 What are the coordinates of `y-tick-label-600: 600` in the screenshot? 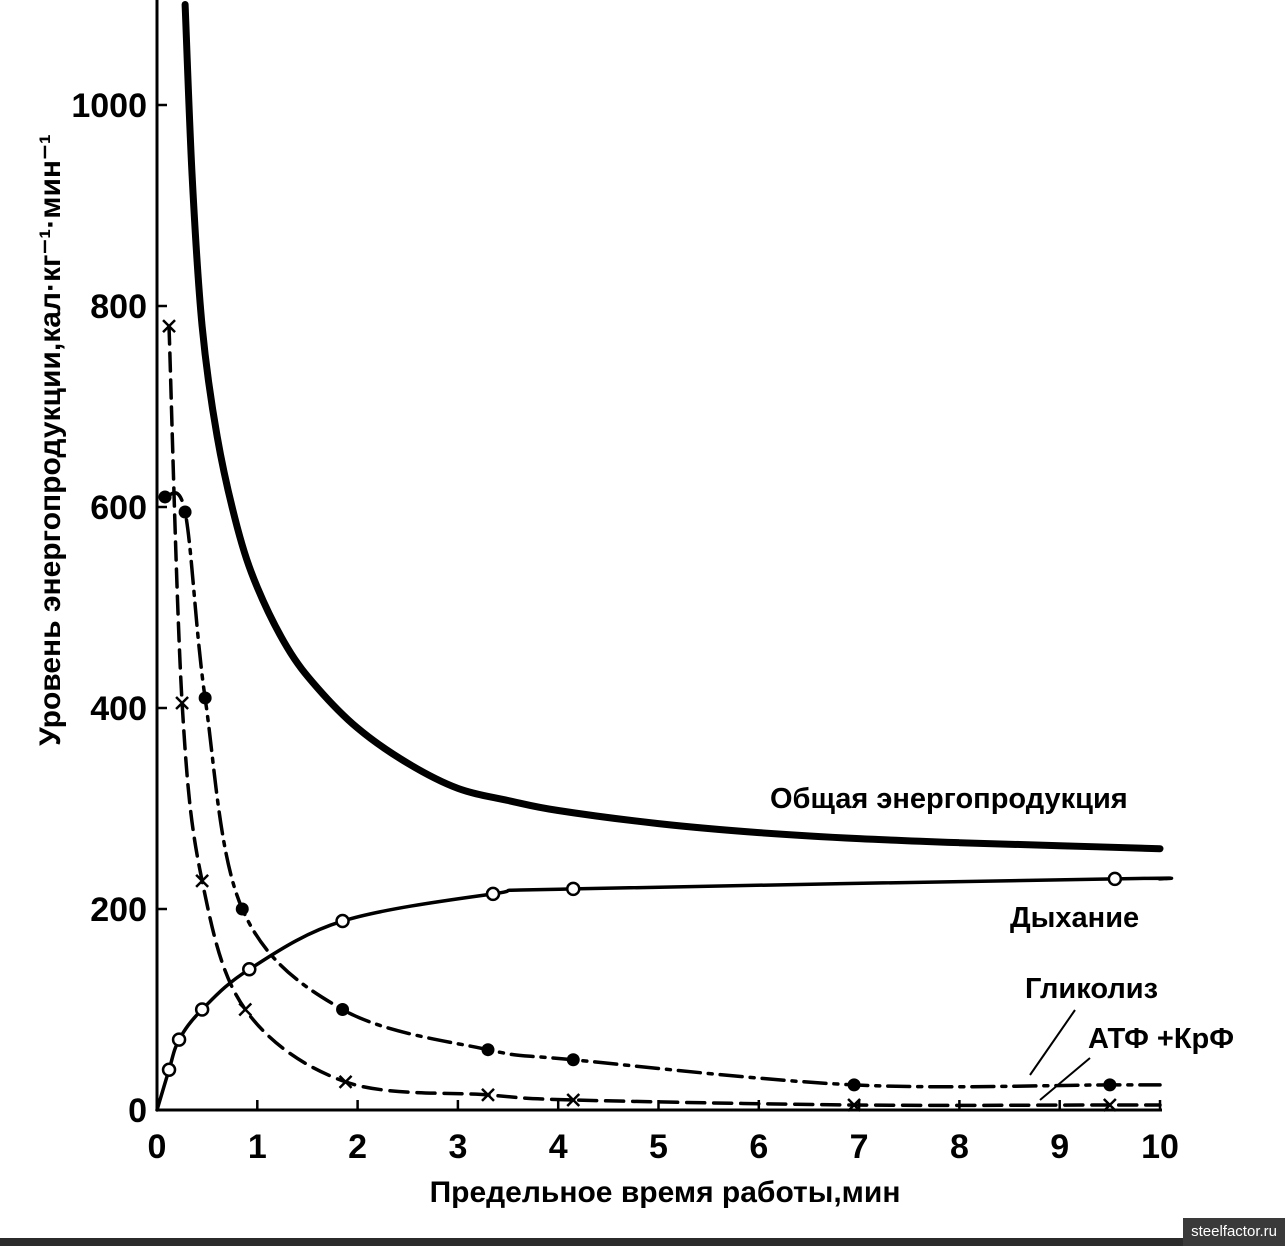 It's located at (118, 508).